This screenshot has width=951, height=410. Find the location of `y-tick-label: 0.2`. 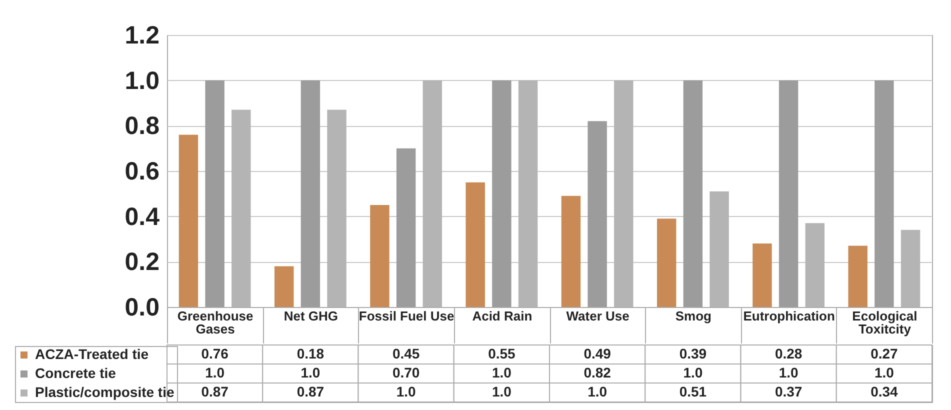

y-tick-label: 0.2 is located at coordinates (142, 262).